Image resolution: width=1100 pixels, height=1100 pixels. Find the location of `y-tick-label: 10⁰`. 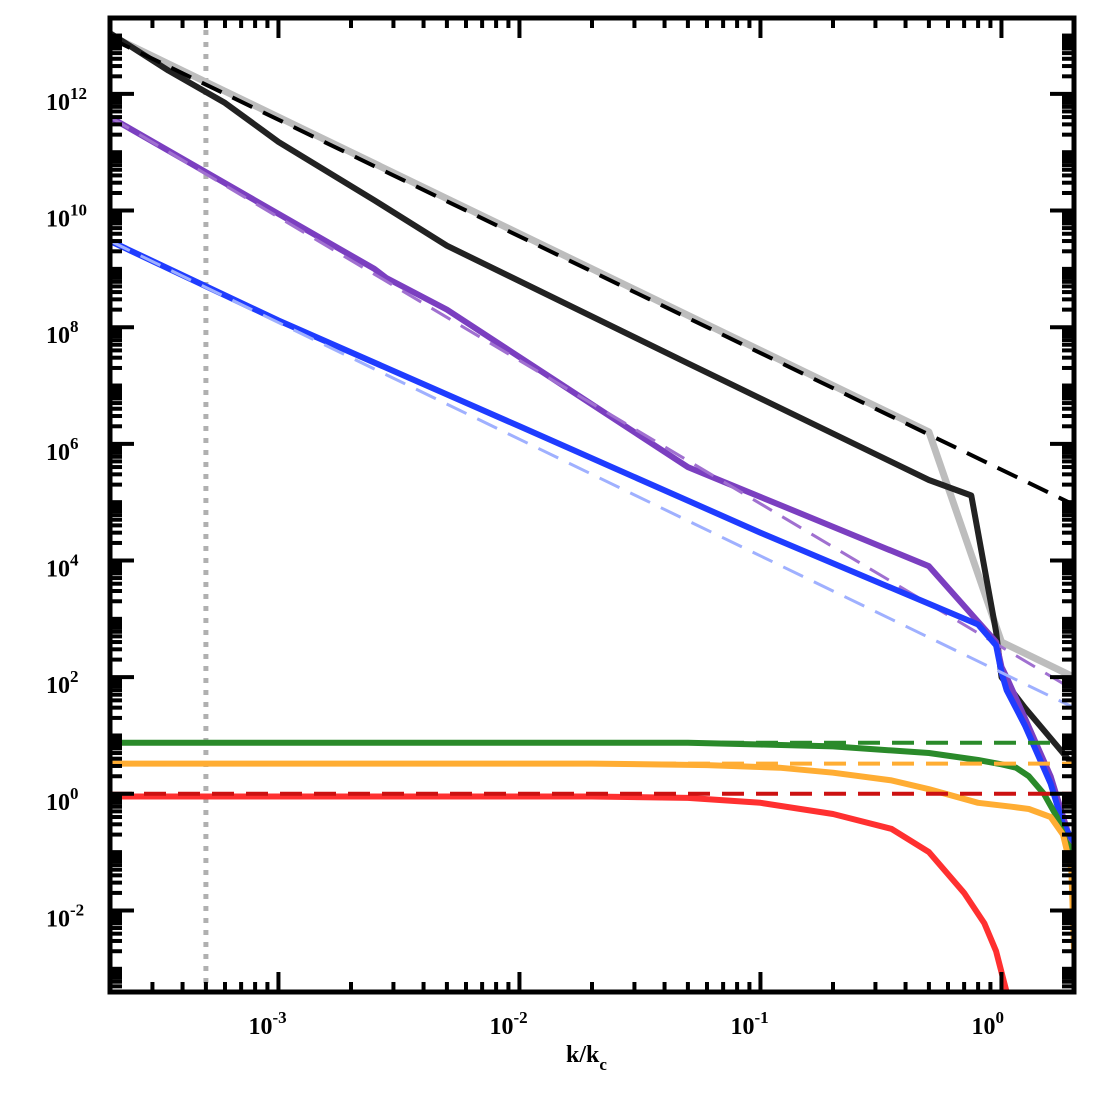

y-tick-label: 10⁰ is located at coordinates (62, 800).